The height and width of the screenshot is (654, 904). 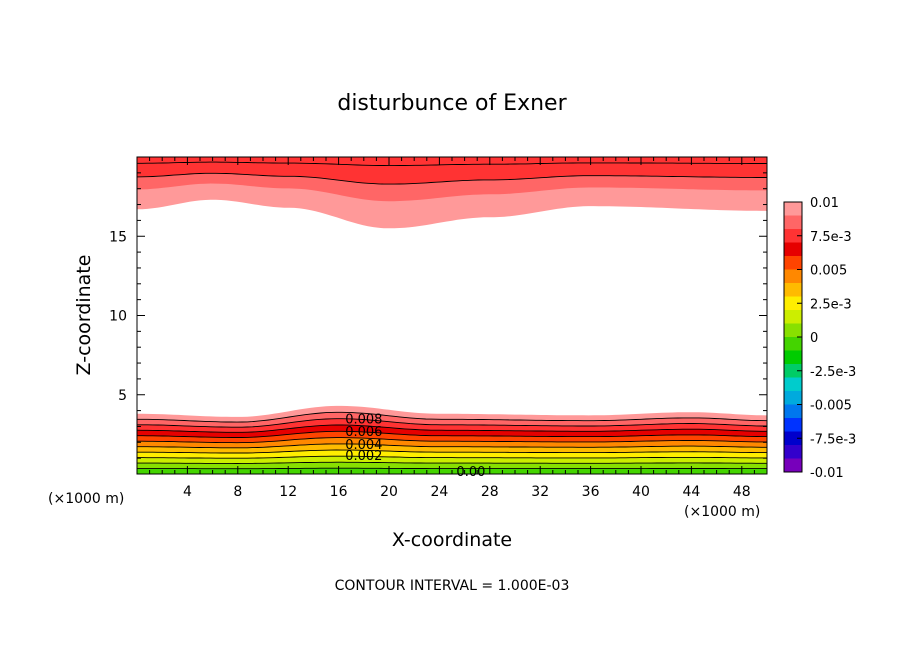 What do you see at coordinates (187, 492) in the screenshot?
I see `x-tick-label: 4` at bounding box center [187, 492].